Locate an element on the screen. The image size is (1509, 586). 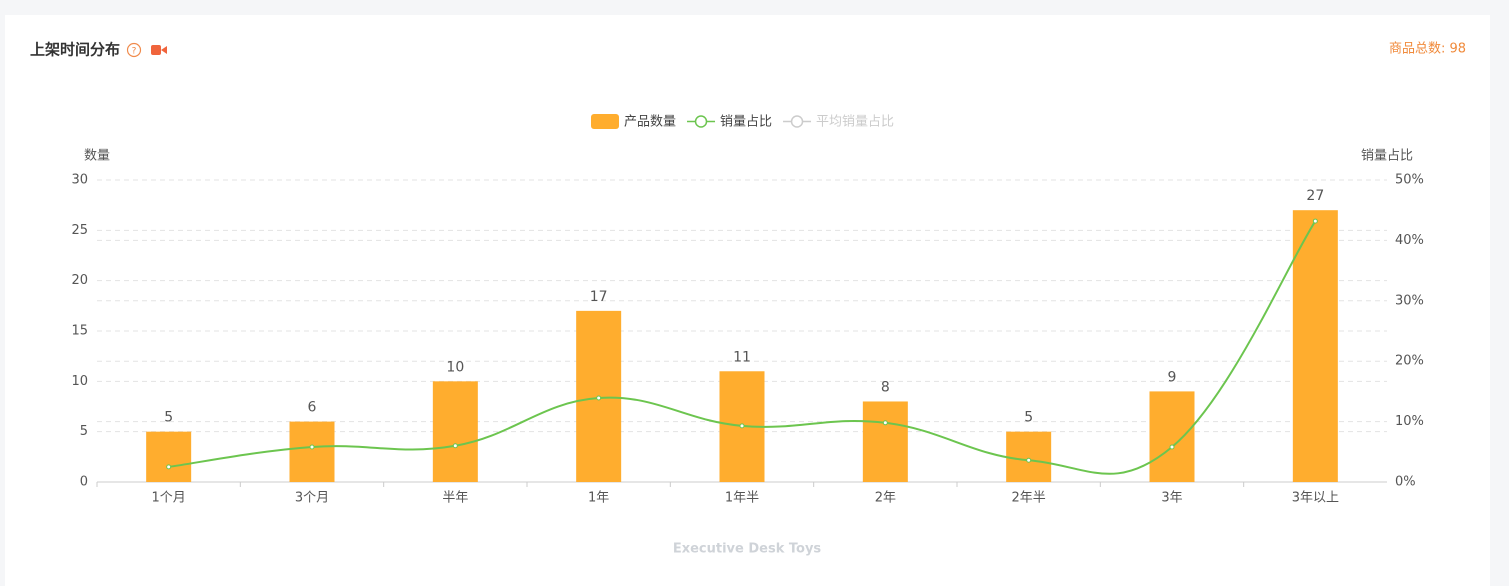
x-tick-label: 1年 is located at coordinates (598, 498).